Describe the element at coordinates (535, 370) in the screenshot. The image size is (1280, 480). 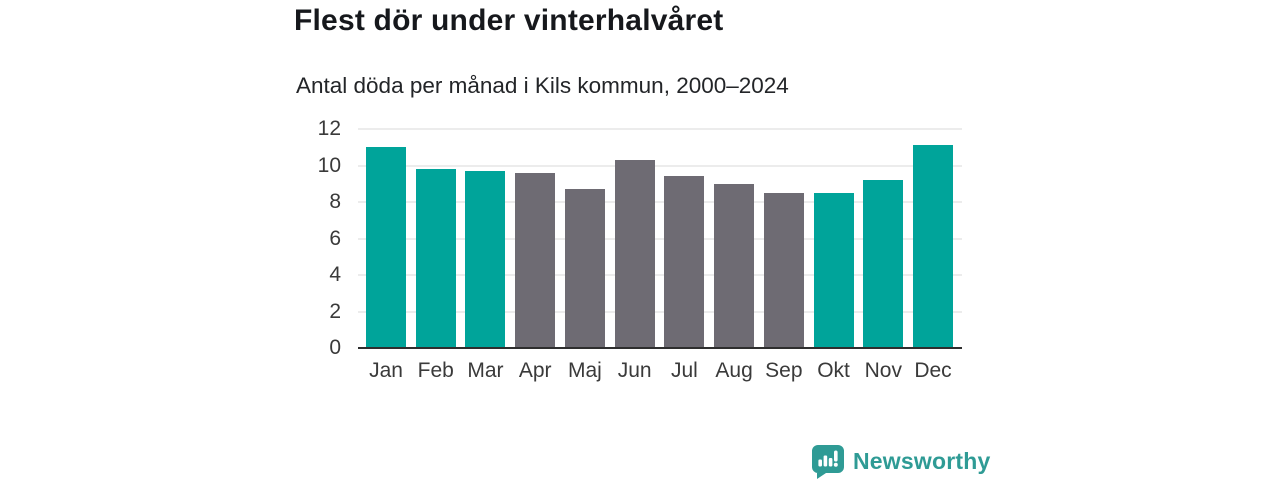
I see `x-tick-label-apr: Apr` at that location.